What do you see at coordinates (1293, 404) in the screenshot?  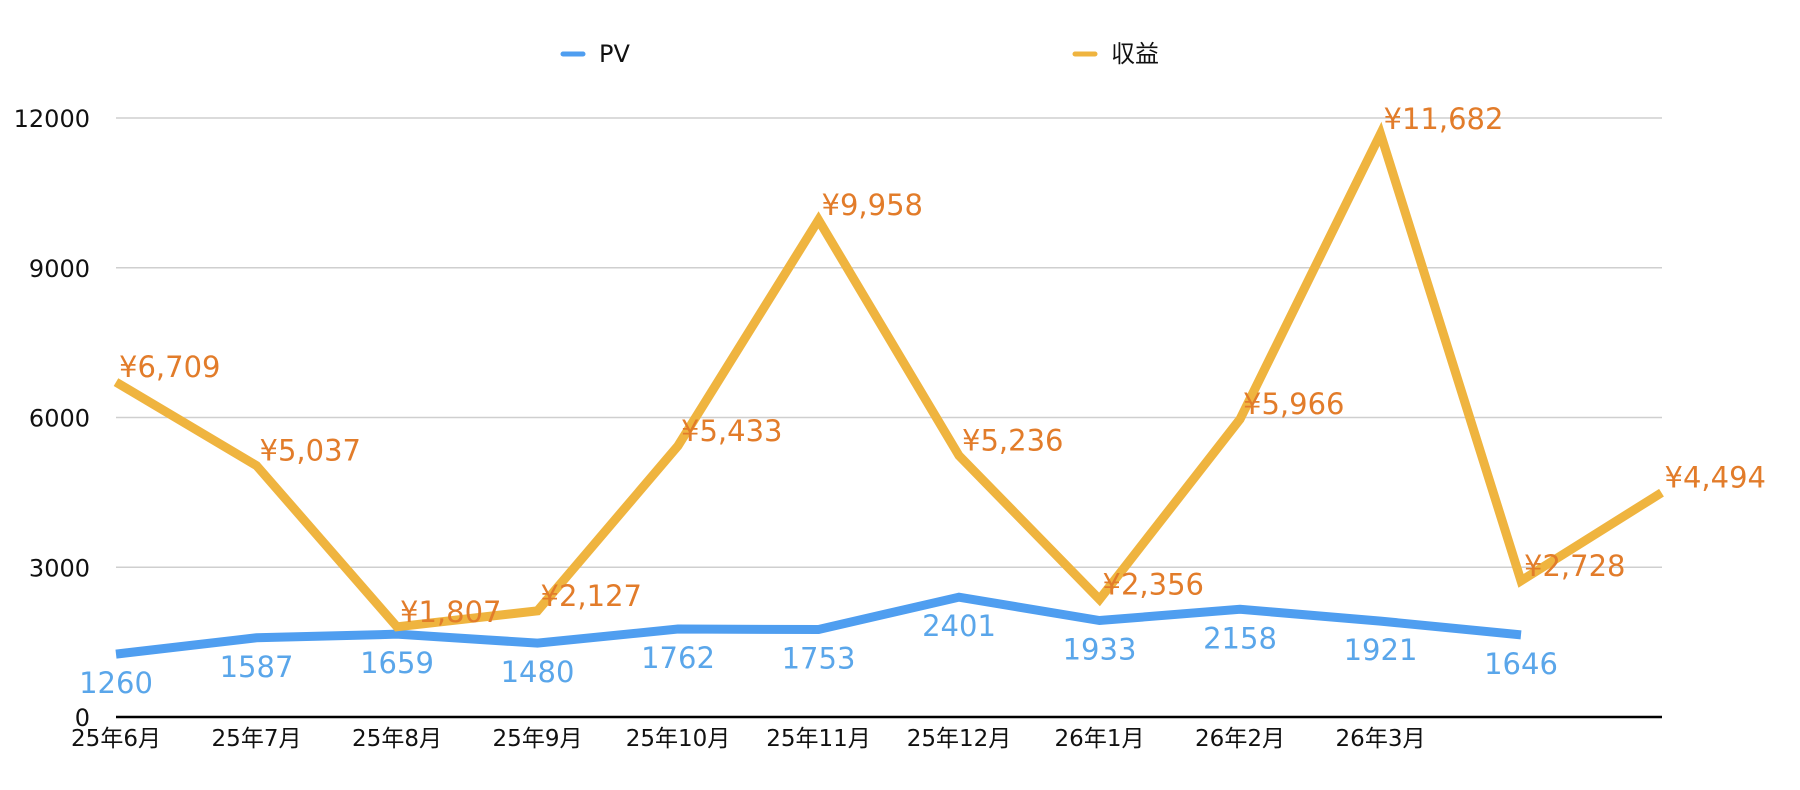 I see `data-label-revenue: ¥5,966` at bounding box center [1293, 404].